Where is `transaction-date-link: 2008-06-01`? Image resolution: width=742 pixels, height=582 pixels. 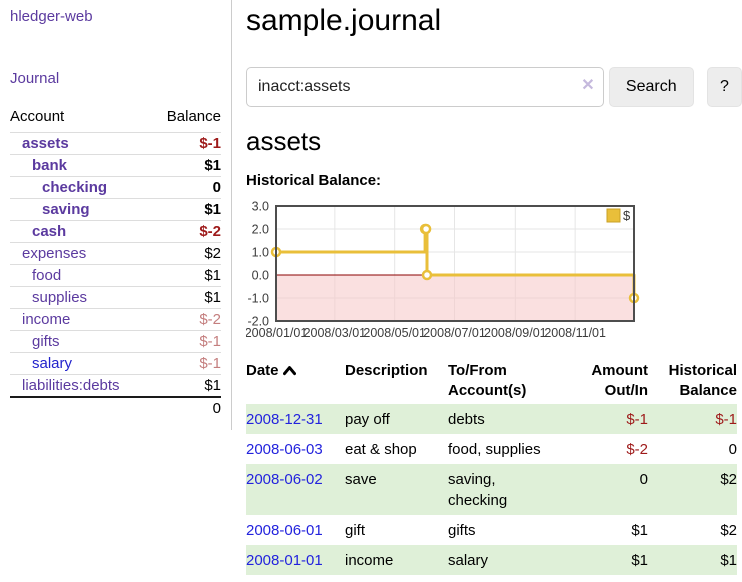 transaction-date-link: 2008-06-01 is located at coordinates (284, 530).